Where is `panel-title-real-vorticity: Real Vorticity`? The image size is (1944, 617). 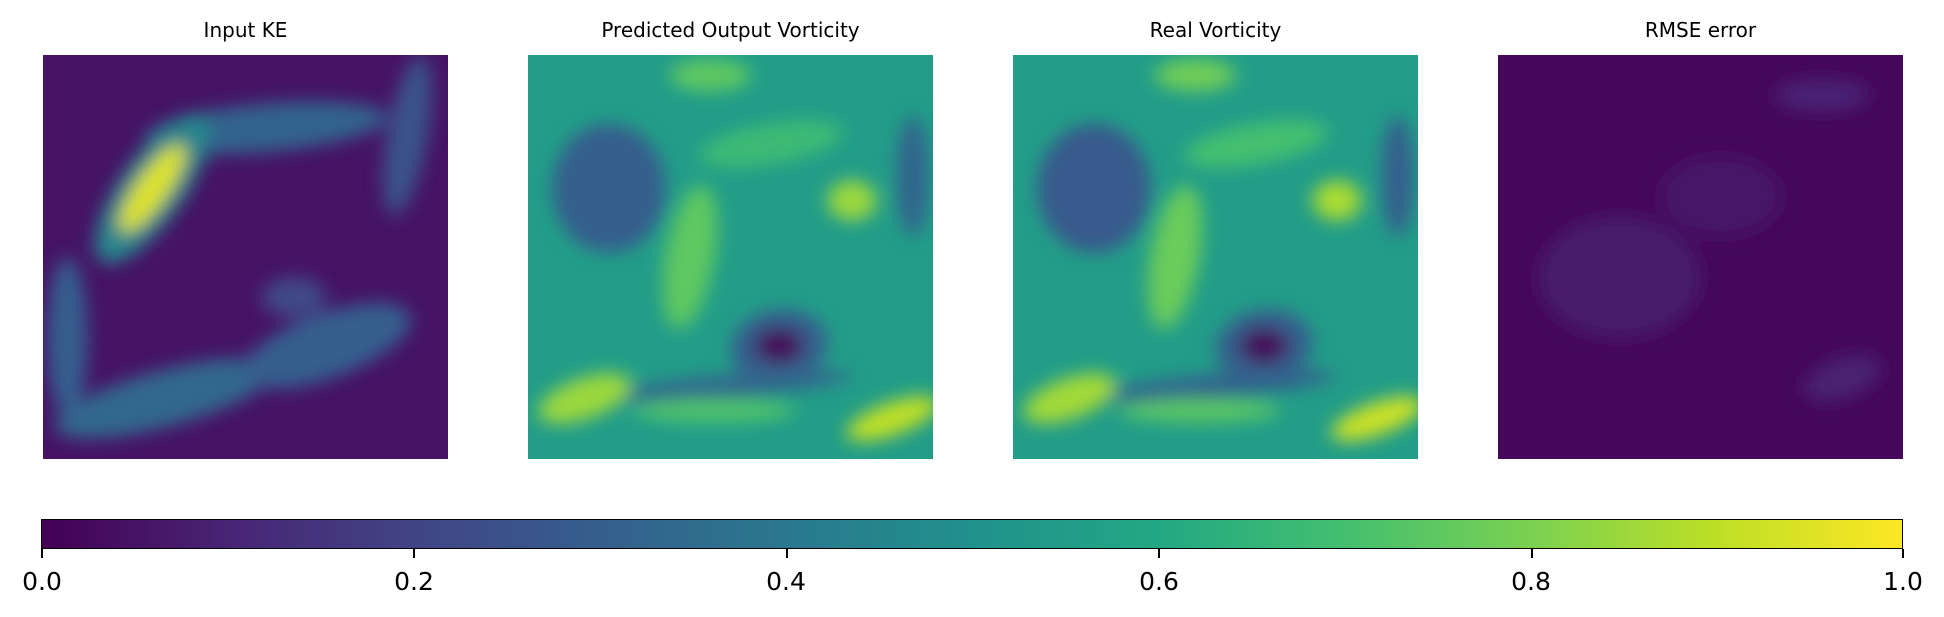 panel-title-real-vorticity: Real Vorticity is located at coordinates (1215, 30).